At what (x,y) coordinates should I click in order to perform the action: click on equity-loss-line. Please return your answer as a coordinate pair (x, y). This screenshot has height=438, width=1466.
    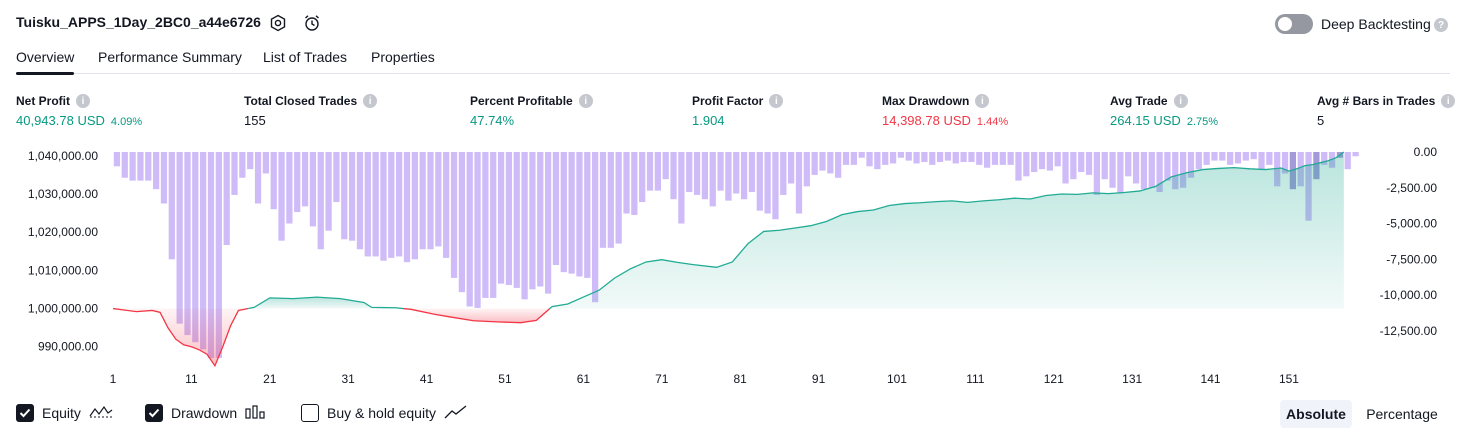
    Looking at the image, I should click on (180, 337).